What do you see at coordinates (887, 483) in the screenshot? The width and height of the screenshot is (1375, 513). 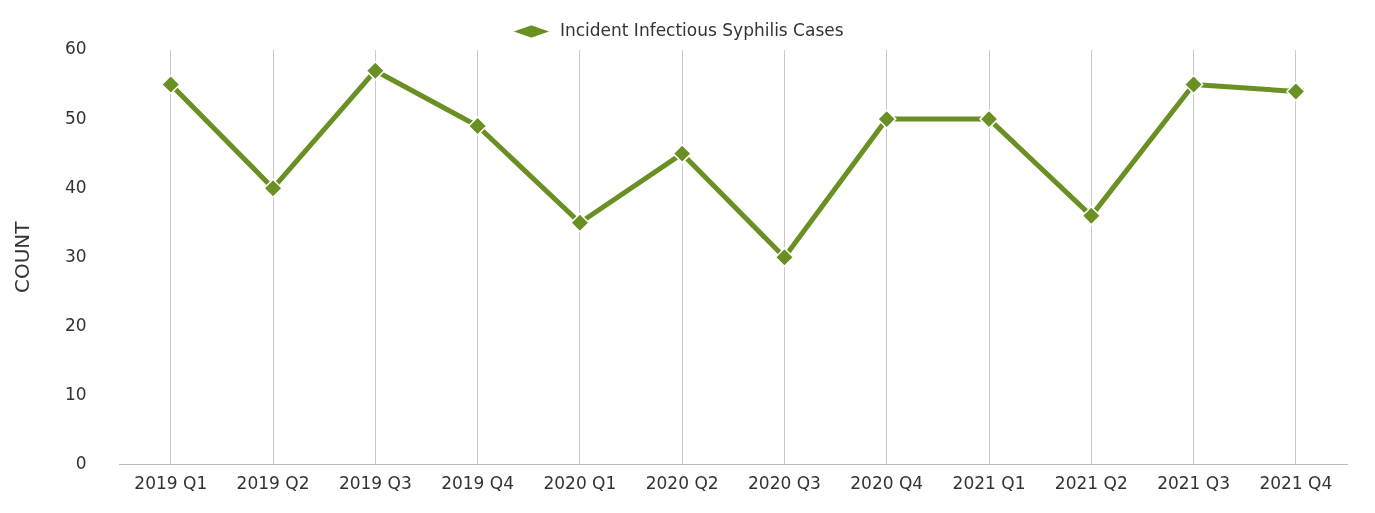 I see `x-tick-label: 2020 Q4` at bounding box center [887, 483].